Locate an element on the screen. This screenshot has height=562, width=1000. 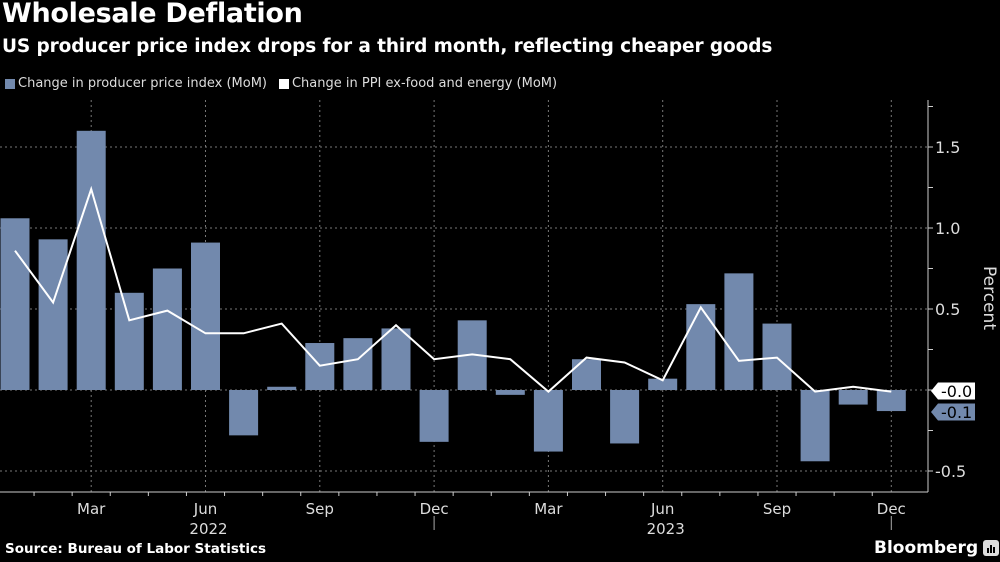
y-tick-label: 0.5 is located at coordinates (947, 309).